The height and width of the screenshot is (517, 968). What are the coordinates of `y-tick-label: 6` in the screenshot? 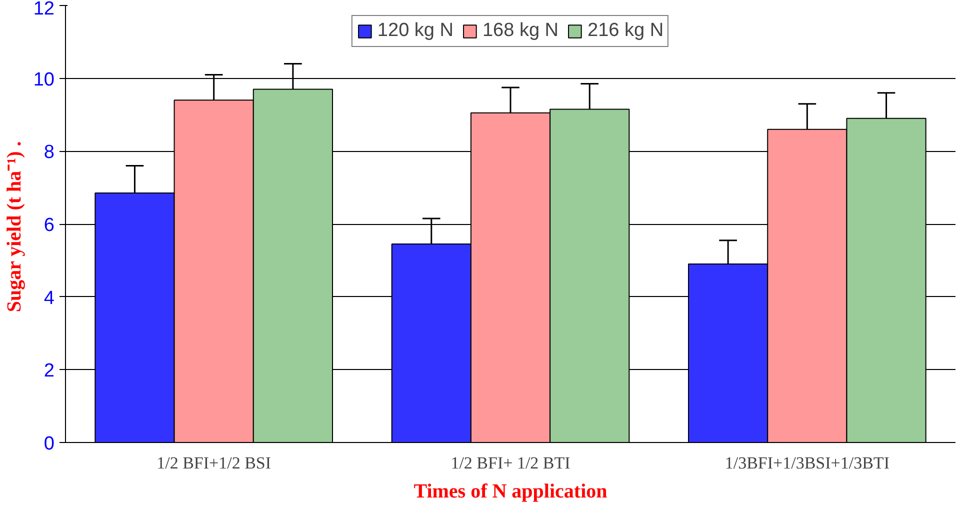 It's located at (49, 225).